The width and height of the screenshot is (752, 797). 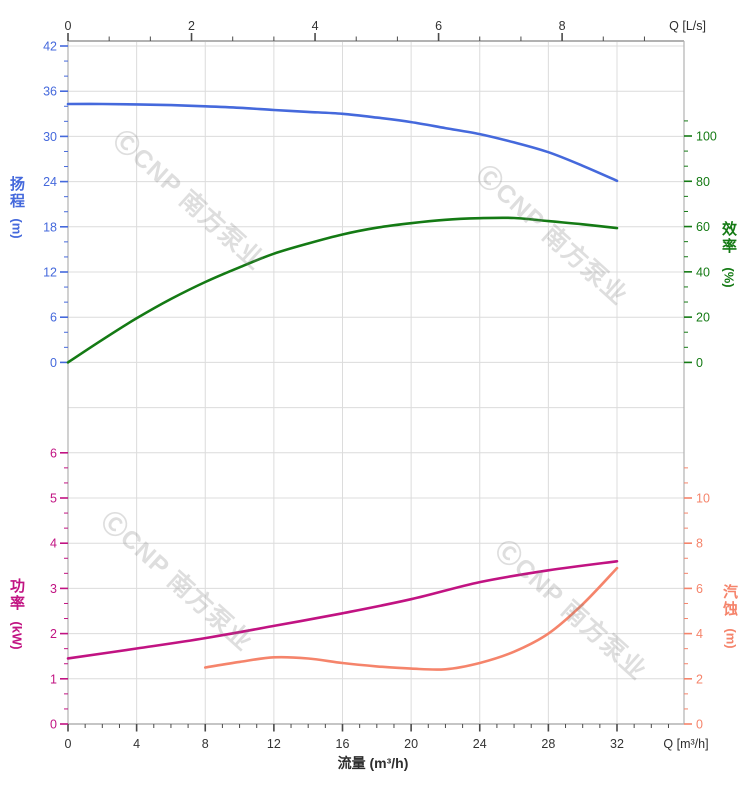 What do you see at coordinates (50, 92) in the screenshot?
I see `head-axis-tick-label: 36` at bounding box center [50, 92].